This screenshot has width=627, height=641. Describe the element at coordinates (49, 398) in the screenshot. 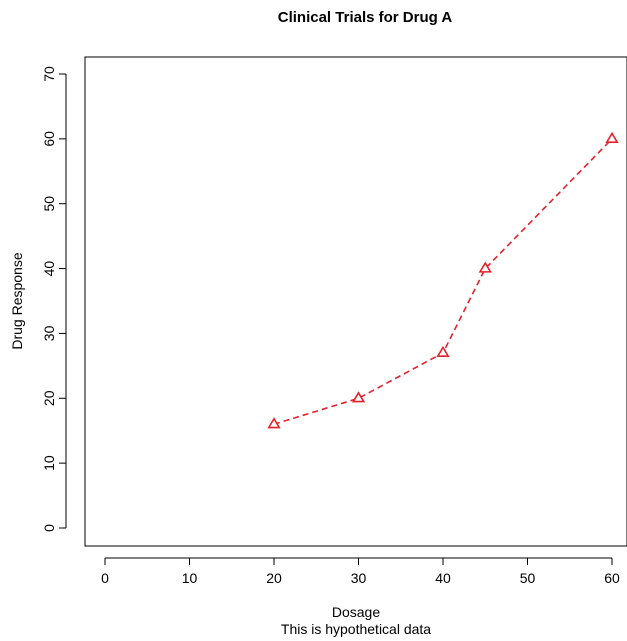

I see `y-tick-label: 20` at that location.